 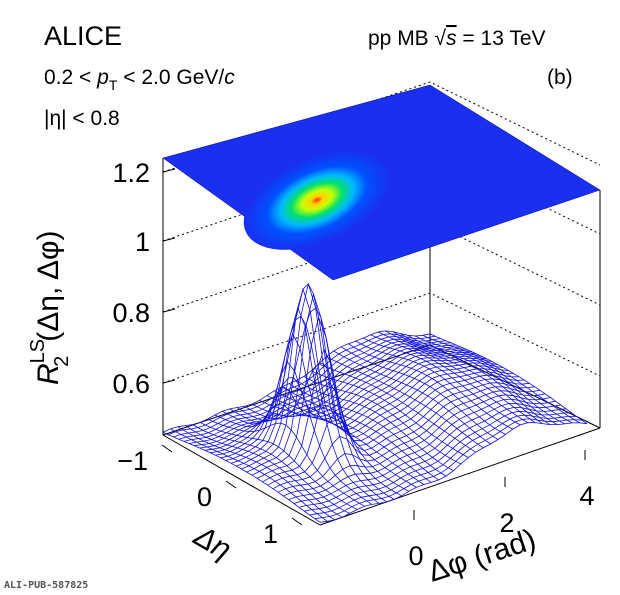 I want to click on system-label: pp MB √s = 13 TeV, so click(x=457, y=38).